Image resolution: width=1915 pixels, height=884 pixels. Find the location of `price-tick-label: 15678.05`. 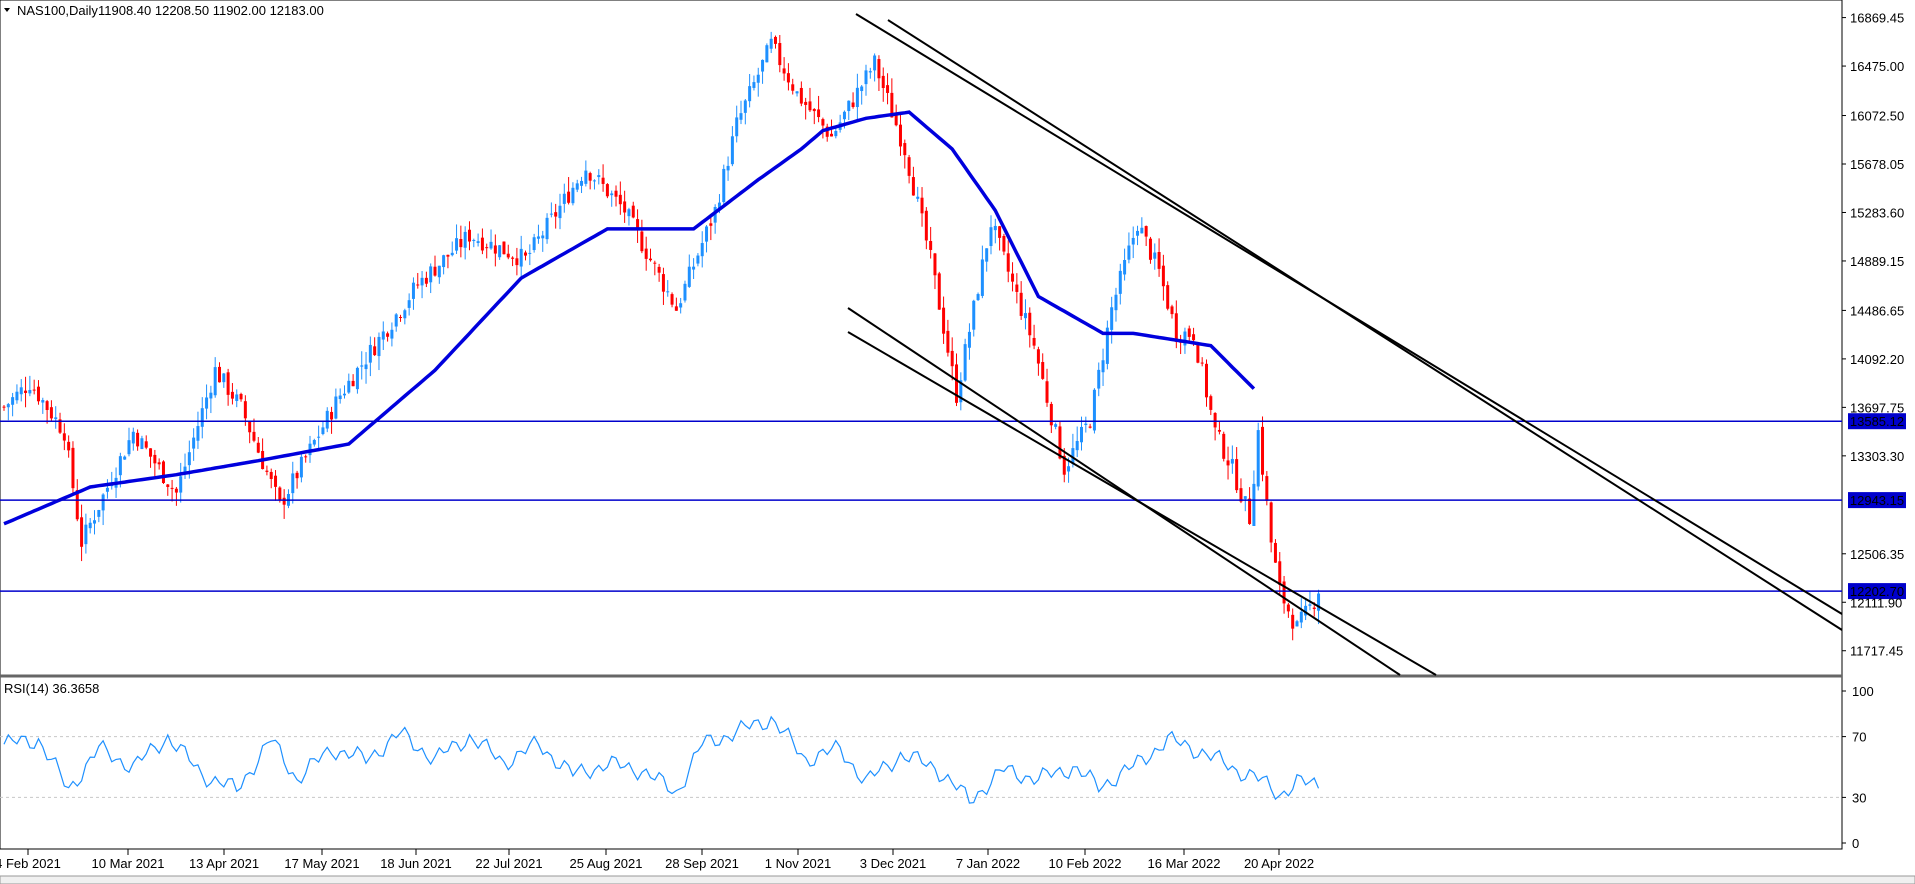

price-tick-label: 15678.05 is located at coordinates (1877, 164).